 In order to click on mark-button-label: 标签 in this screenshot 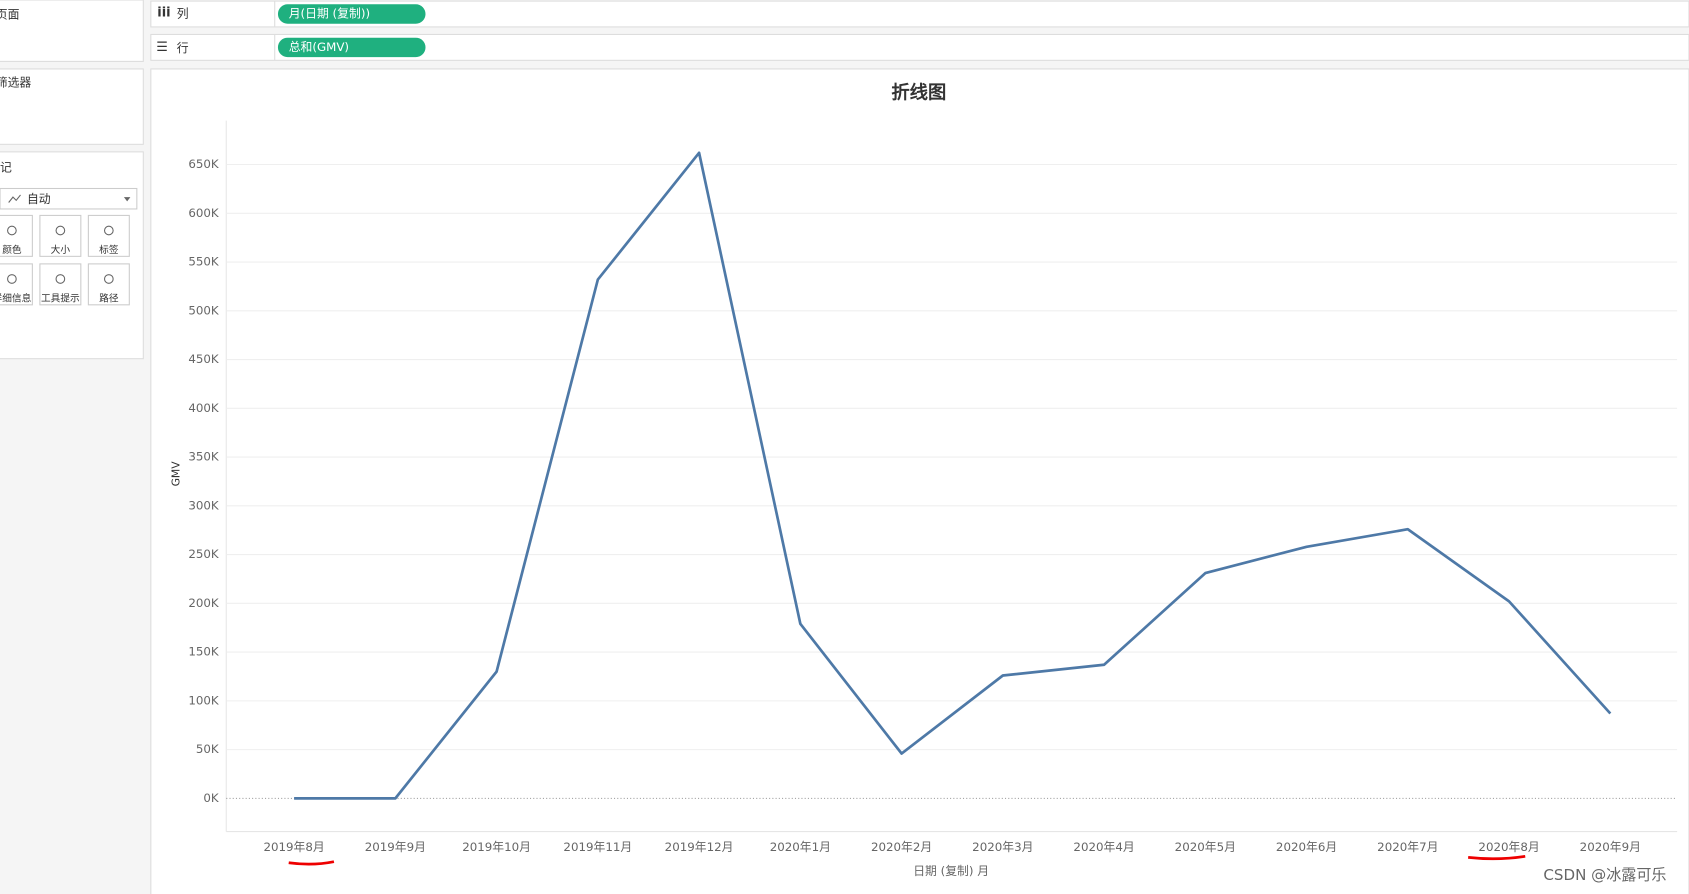, I will do `click(109, 249)`.